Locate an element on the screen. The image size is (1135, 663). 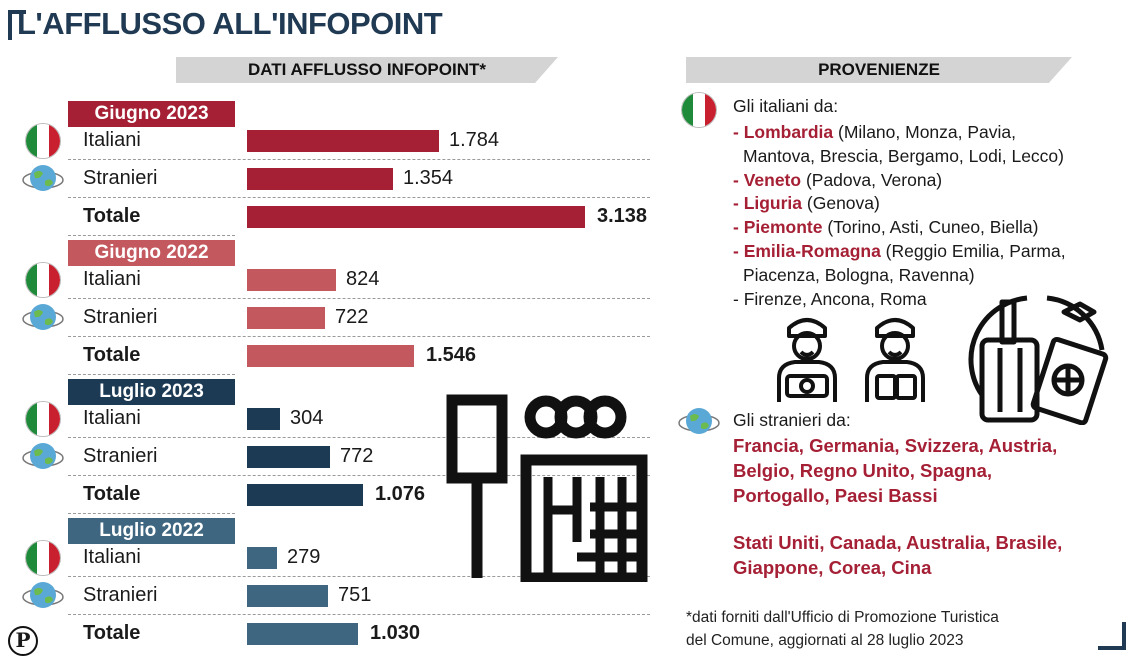
value-label: 304 is located at coordinates (307, 418).